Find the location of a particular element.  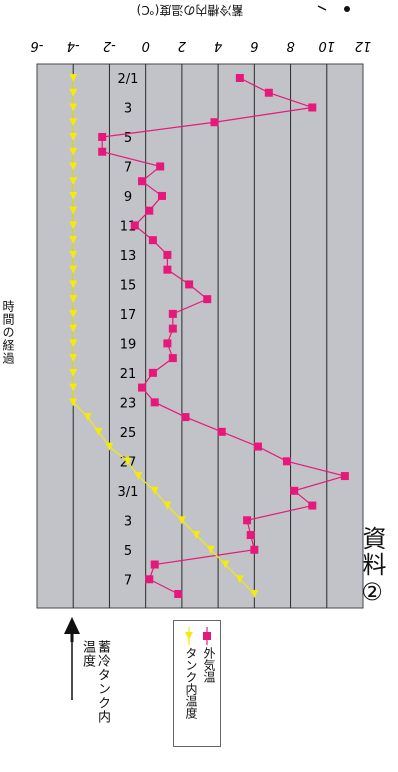

y-tick-label: 10 is located at coordinates (327, 45).